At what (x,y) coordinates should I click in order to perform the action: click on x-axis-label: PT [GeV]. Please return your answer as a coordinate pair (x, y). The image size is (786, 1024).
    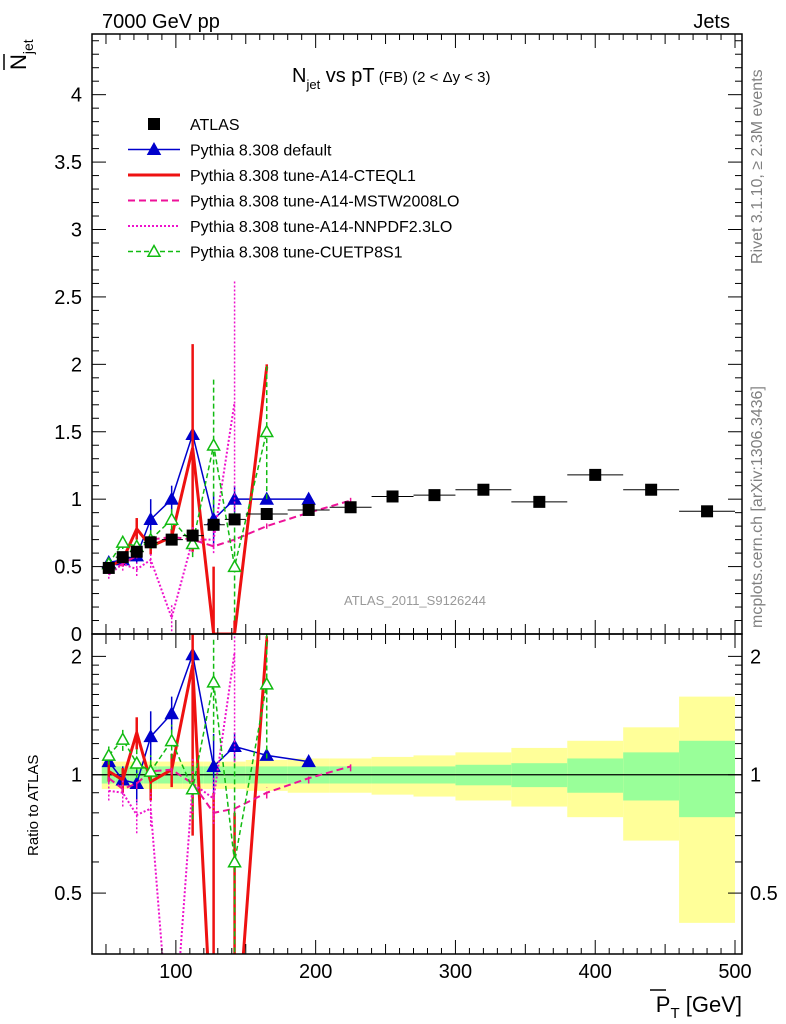
    Looking at the image, I should click on (696, 1005).